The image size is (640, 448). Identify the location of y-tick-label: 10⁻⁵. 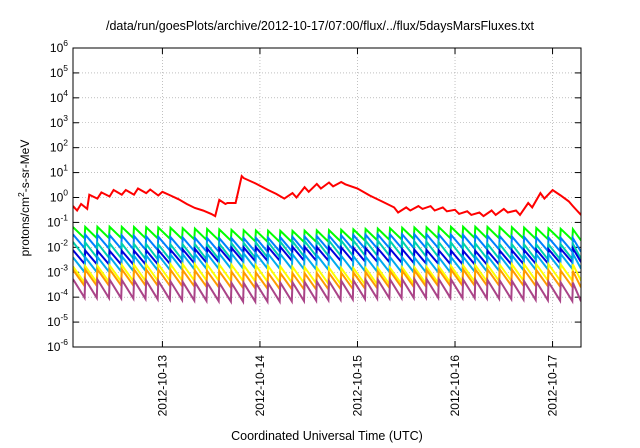
(57, 320).